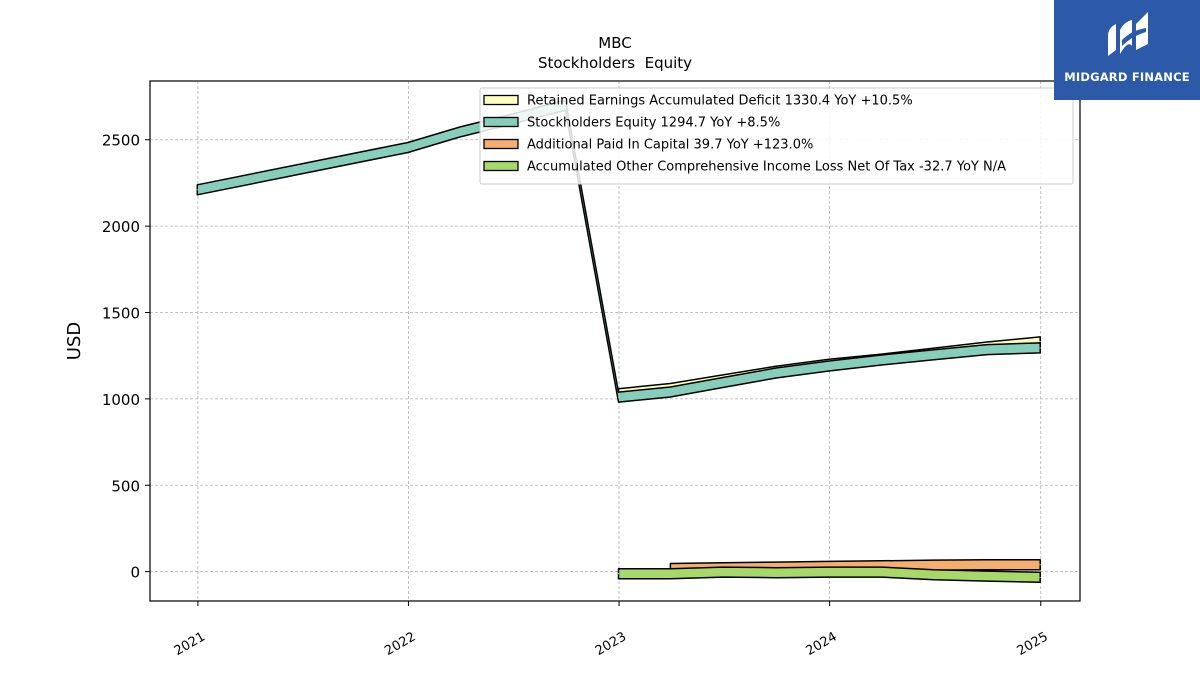 This screenshot has height=675, width=1200. What do you see at coordinates (125, 486) in the screenshot?
I see `y-tick-label: 500` at bounding box center [125, 486].